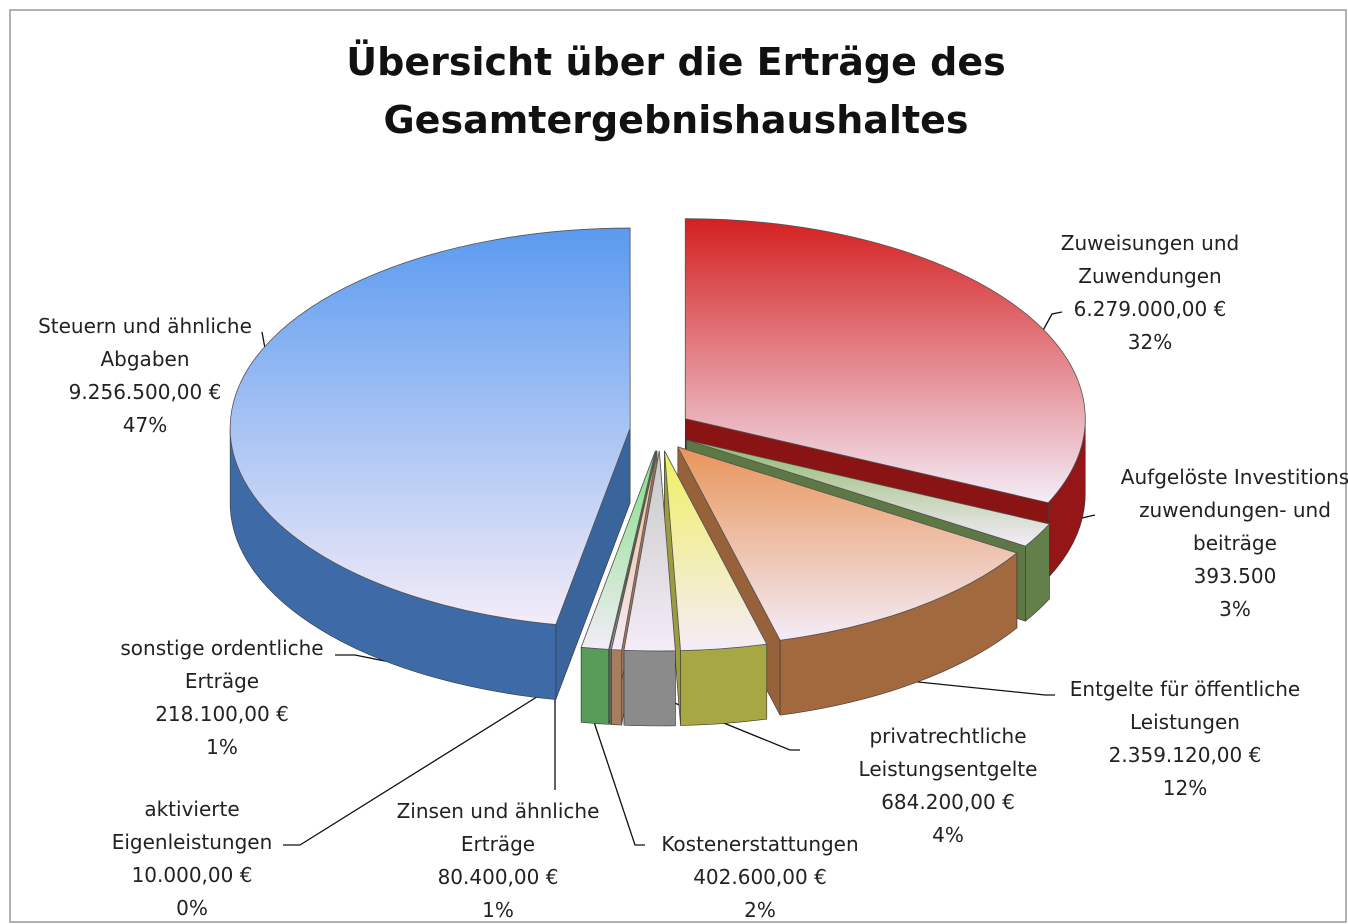 The height and width of the screenshot is (924, 1348). I want to click on slice-label: privatrechtliche Leistungsentgelte, so click(948, 752).